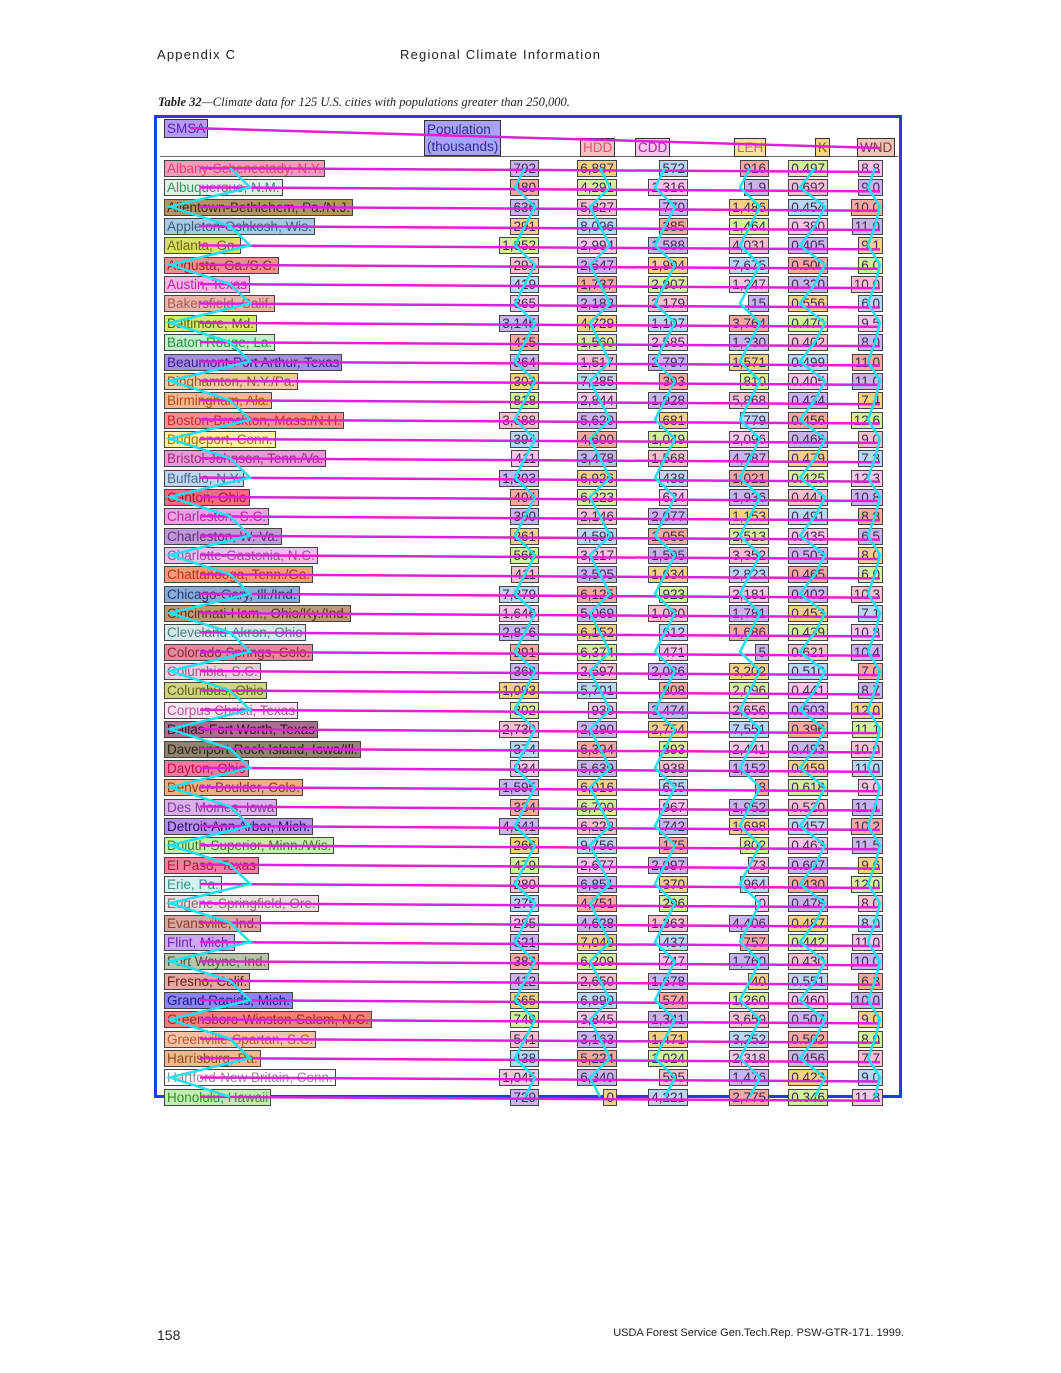 This screenshot has width=1061, height=1373. What do you see at coordinates (524, 517) in the screenshot?
I see `population-cell: 390` at bounding box center [524, 517].